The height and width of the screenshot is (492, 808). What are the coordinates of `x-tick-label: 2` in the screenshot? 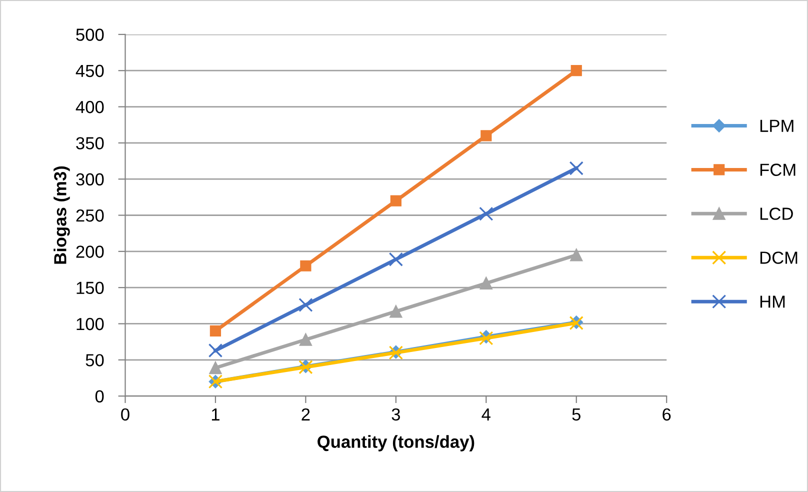 It's located at (306, 414).